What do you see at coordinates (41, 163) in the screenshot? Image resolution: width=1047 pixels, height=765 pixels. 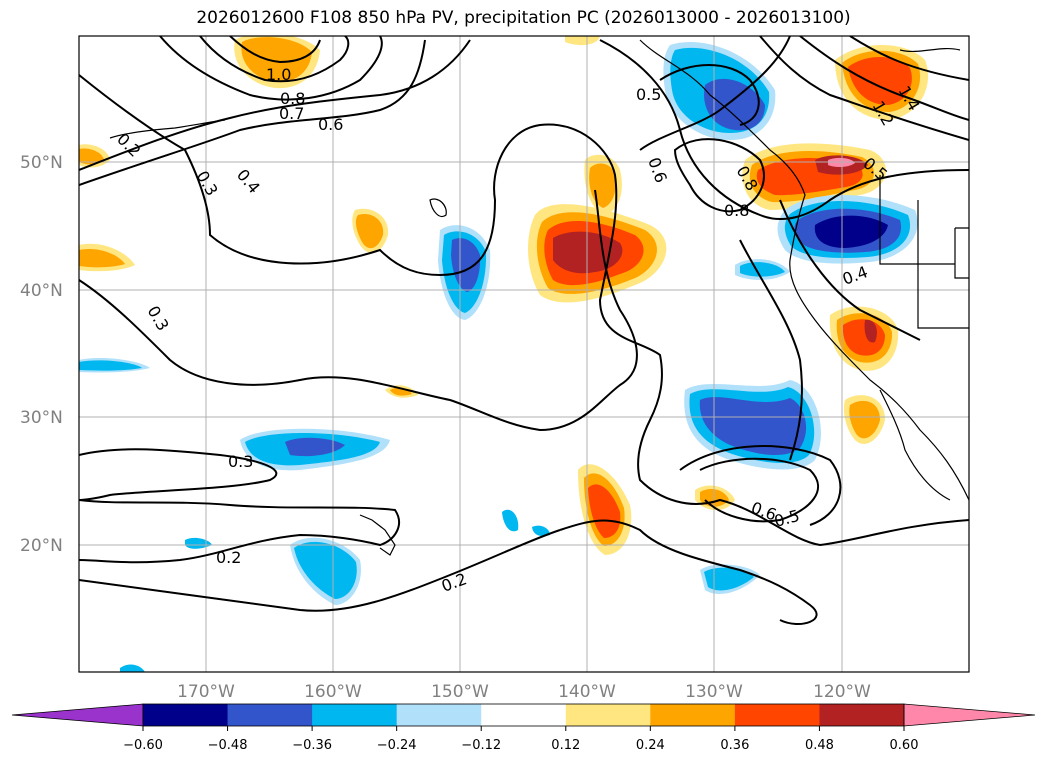 I see `lat-label: 50°N` at bounding box center [41, 163].